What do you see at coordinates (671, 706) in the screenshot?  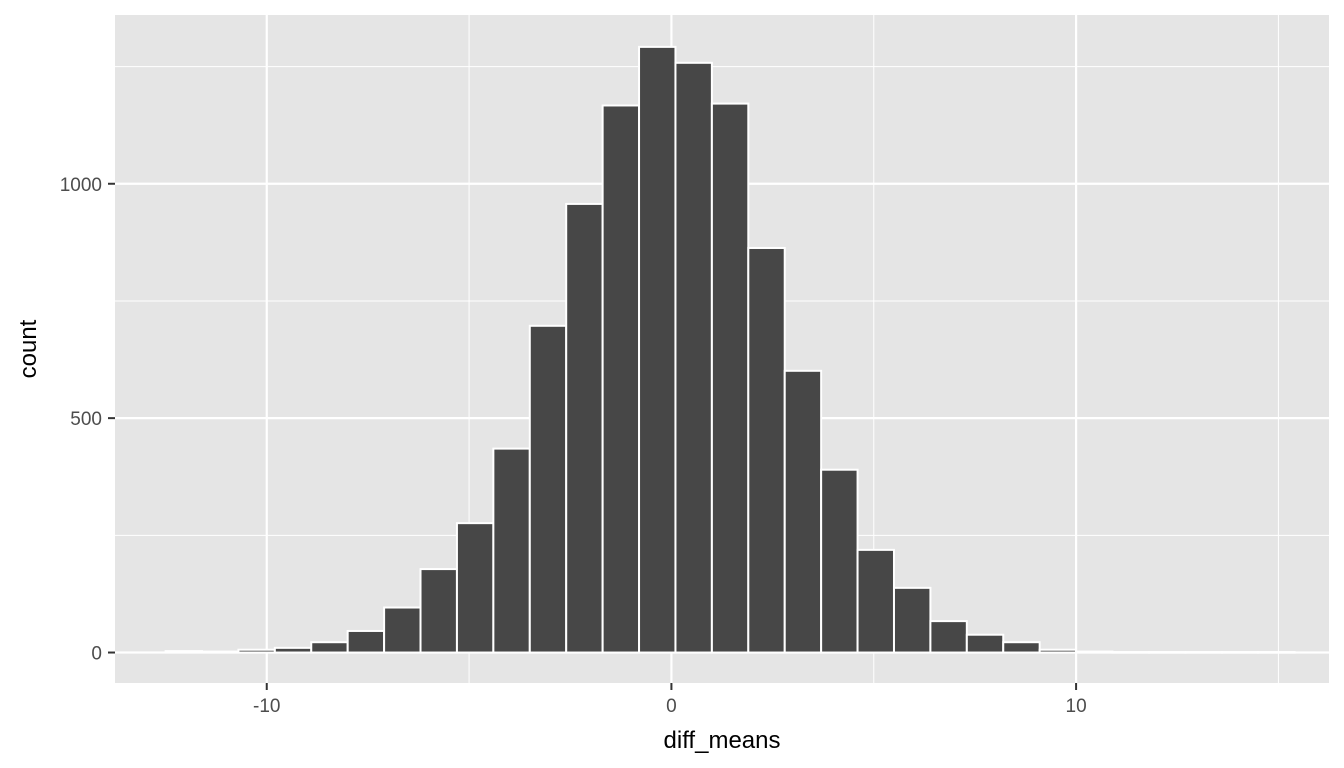 I see `x-tick-label: 0` at bounding box center [671, 706].